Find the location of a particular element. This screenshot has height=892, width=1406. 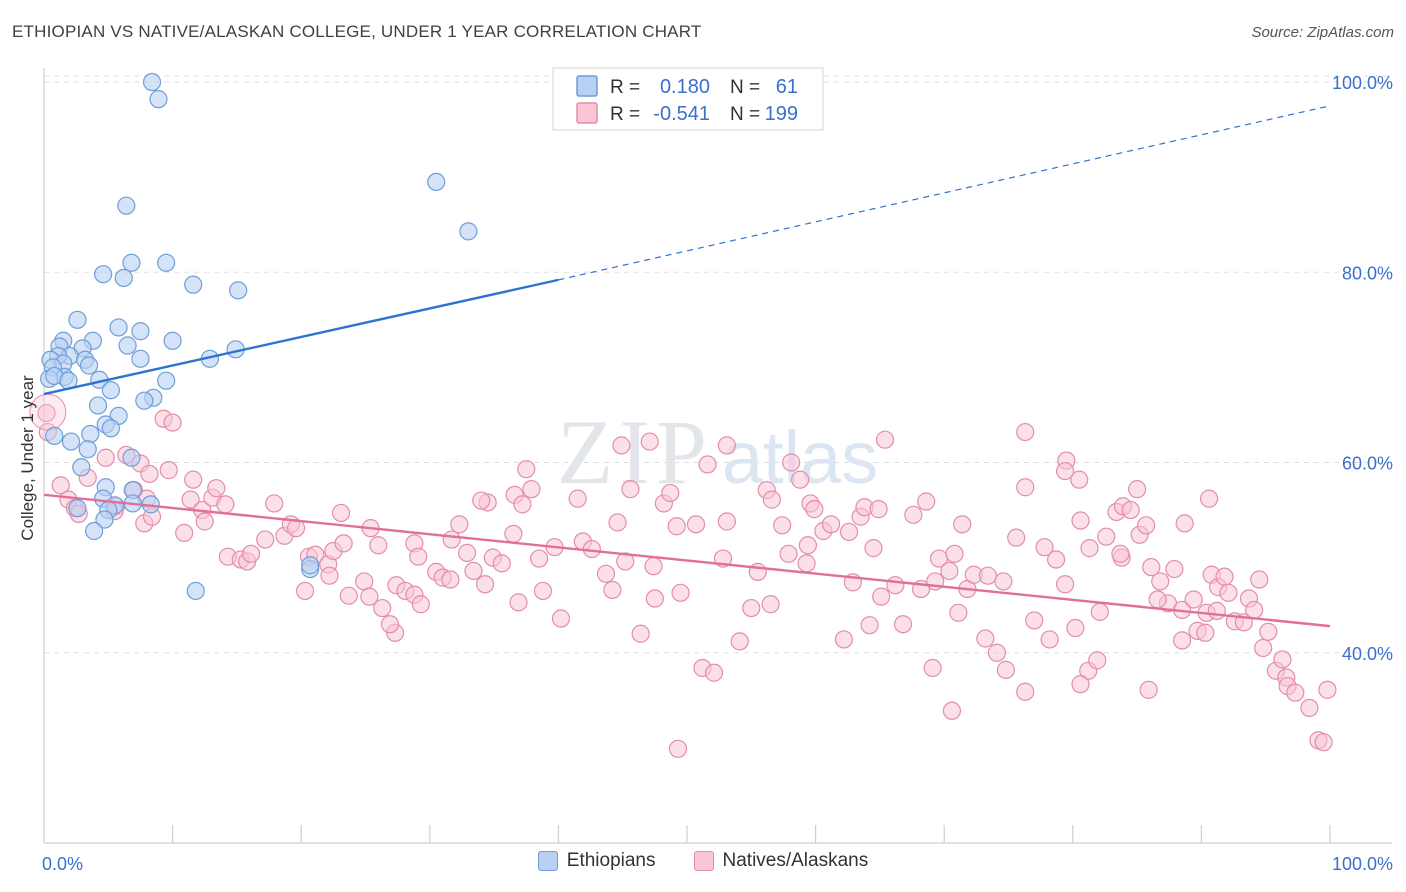

y-axis-label: College, Under 1 year is located at coordinates (27, 458).